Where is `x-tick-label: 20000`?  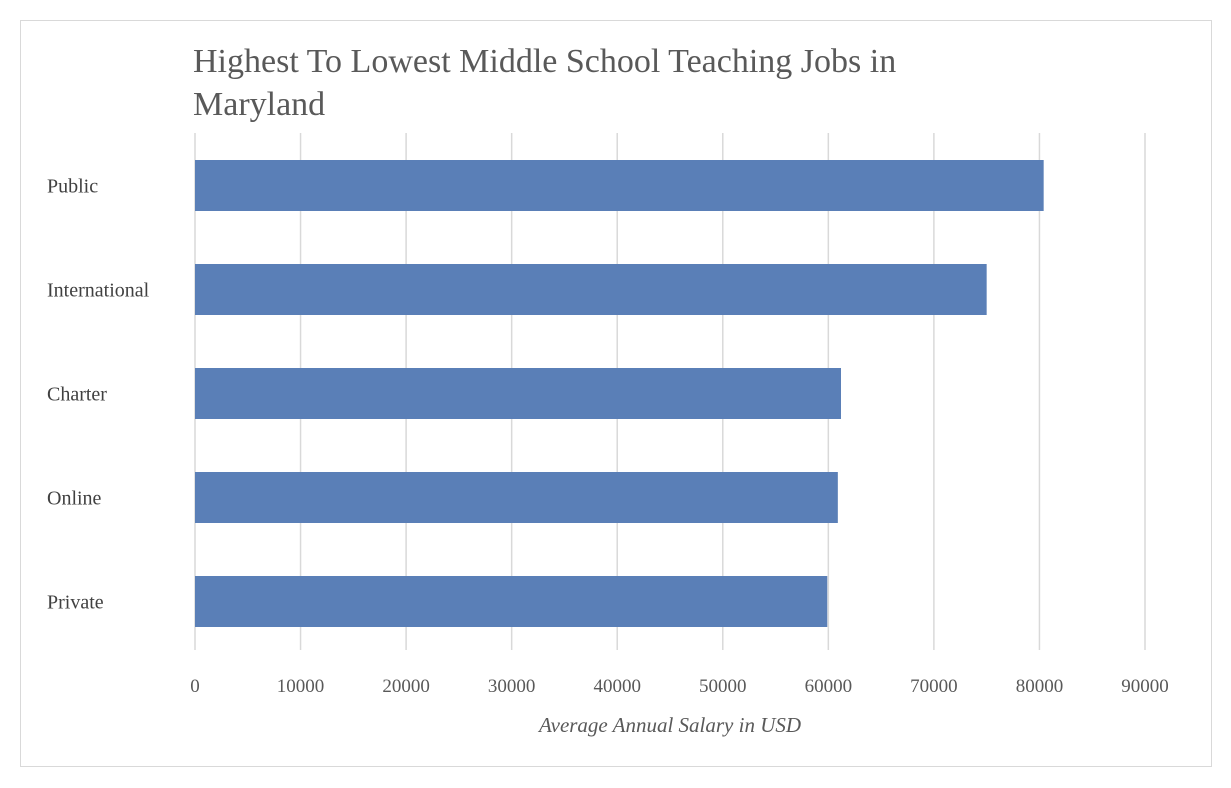 x-tick-label: 20000 is located at coordinates (406, 686).